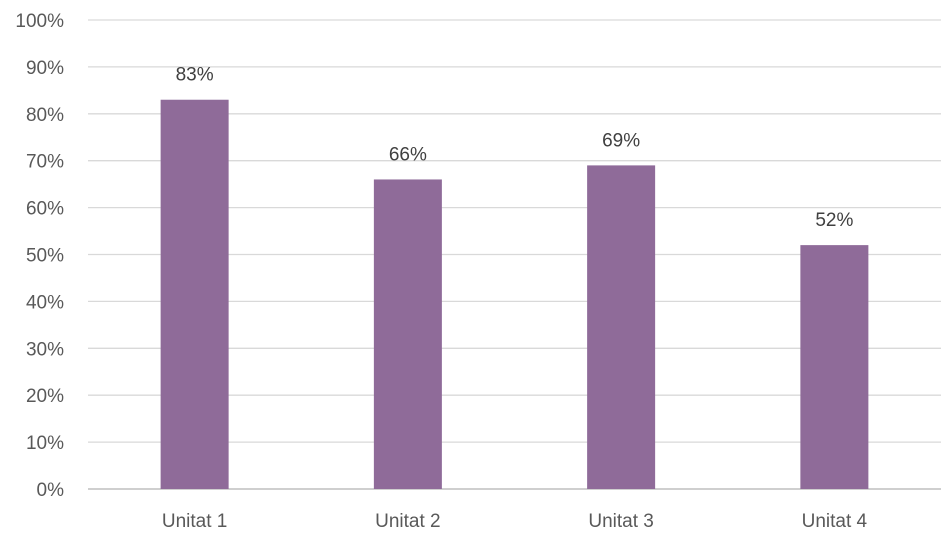 This screenshot has width=941, height=534. I want to click on data-label-1: 83%, so click(195, 75).